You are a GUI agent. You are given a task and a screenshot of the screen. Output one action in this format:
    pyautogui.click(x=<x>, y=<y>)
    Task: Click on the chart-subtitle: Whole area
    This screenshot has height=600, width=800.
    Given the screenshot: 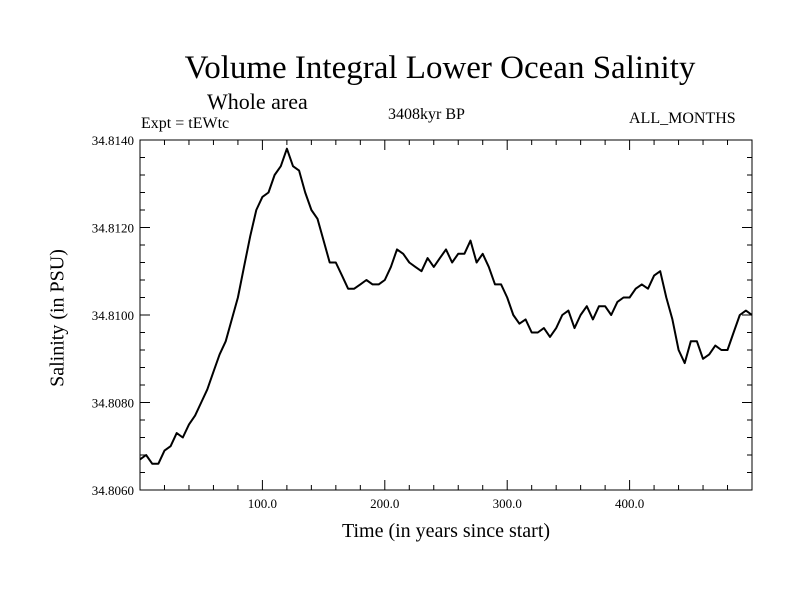 What is the action you would take?
    pyautogui.click(x=257, y=101)
    